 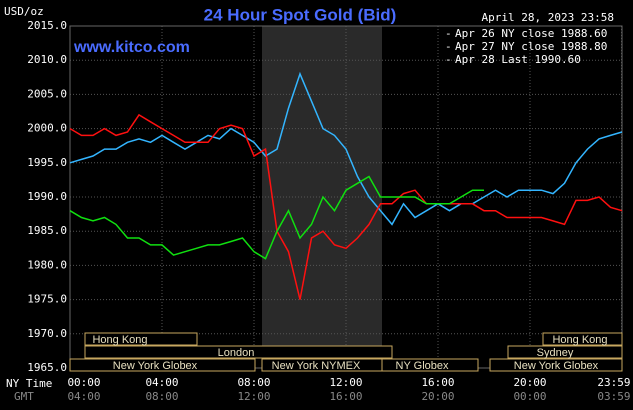 I want to click on x2-tick-label: 04:00, so click(x=83, y=396).